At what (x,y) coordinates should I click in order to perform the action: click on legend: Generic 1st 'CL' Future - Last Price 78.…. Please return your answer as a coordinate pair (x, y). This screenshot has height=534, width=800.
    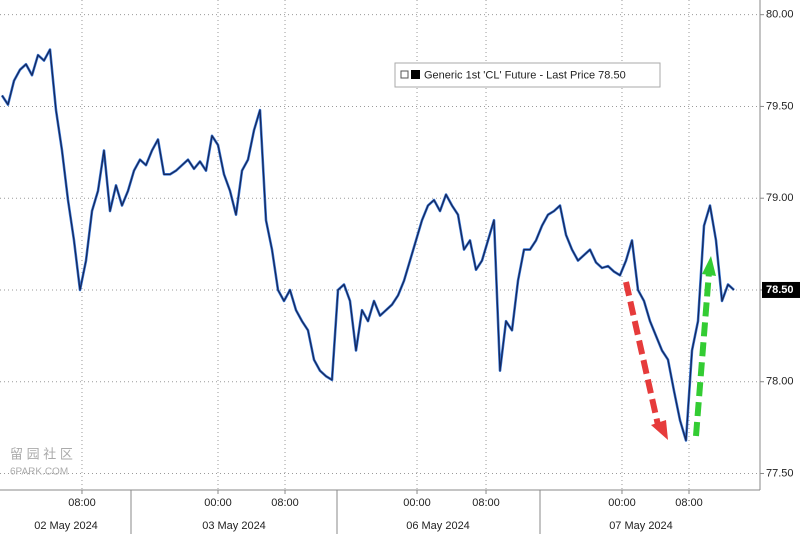
    Looking at the image, I should click on (527, 75).